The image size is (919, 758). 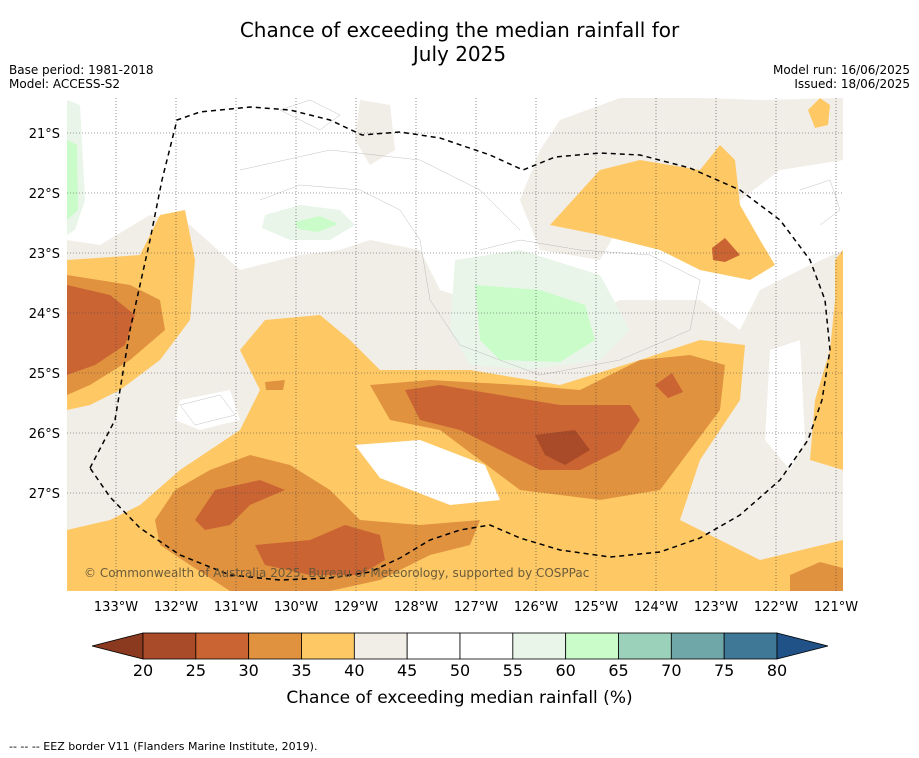 I want to click on region-35-40-topright, so click(x=819, y=113).